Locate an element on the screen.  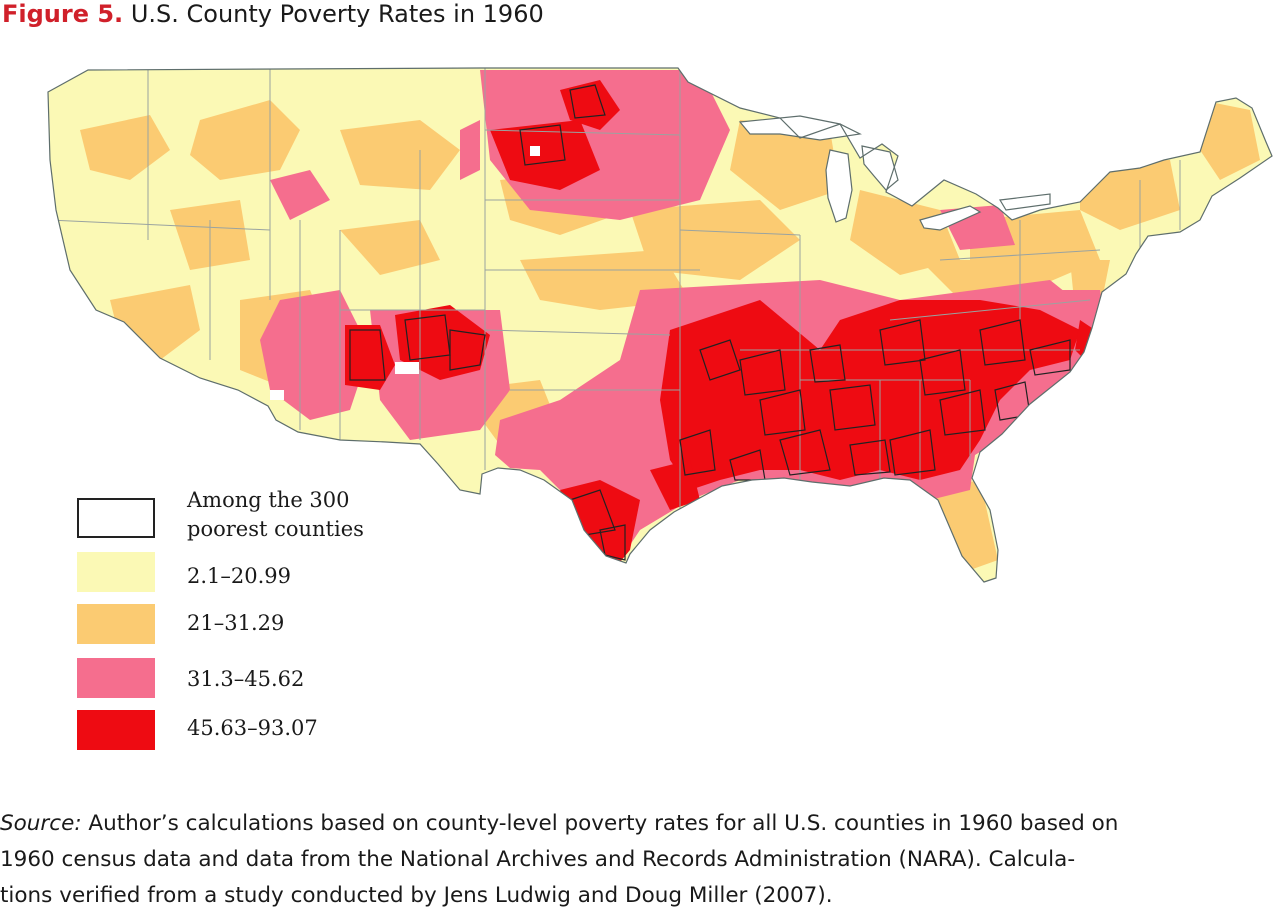
legend-label-45-93: 45.63–93.07 is located at coordinates (252, 728).